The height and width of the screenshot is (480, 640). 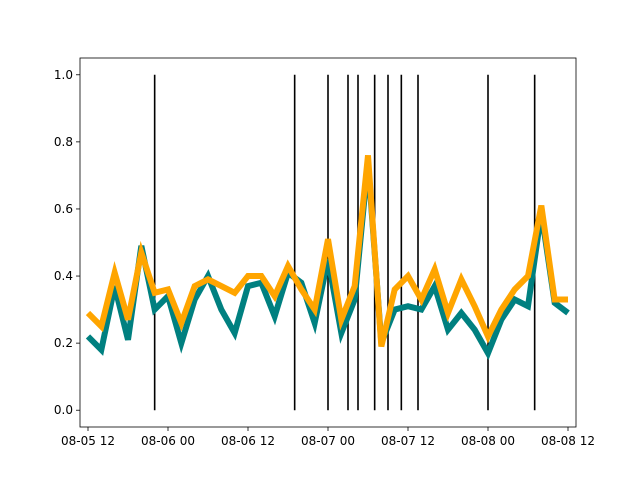 I want to click on y-tick-label: 0.4, so click(x=63, y=276).